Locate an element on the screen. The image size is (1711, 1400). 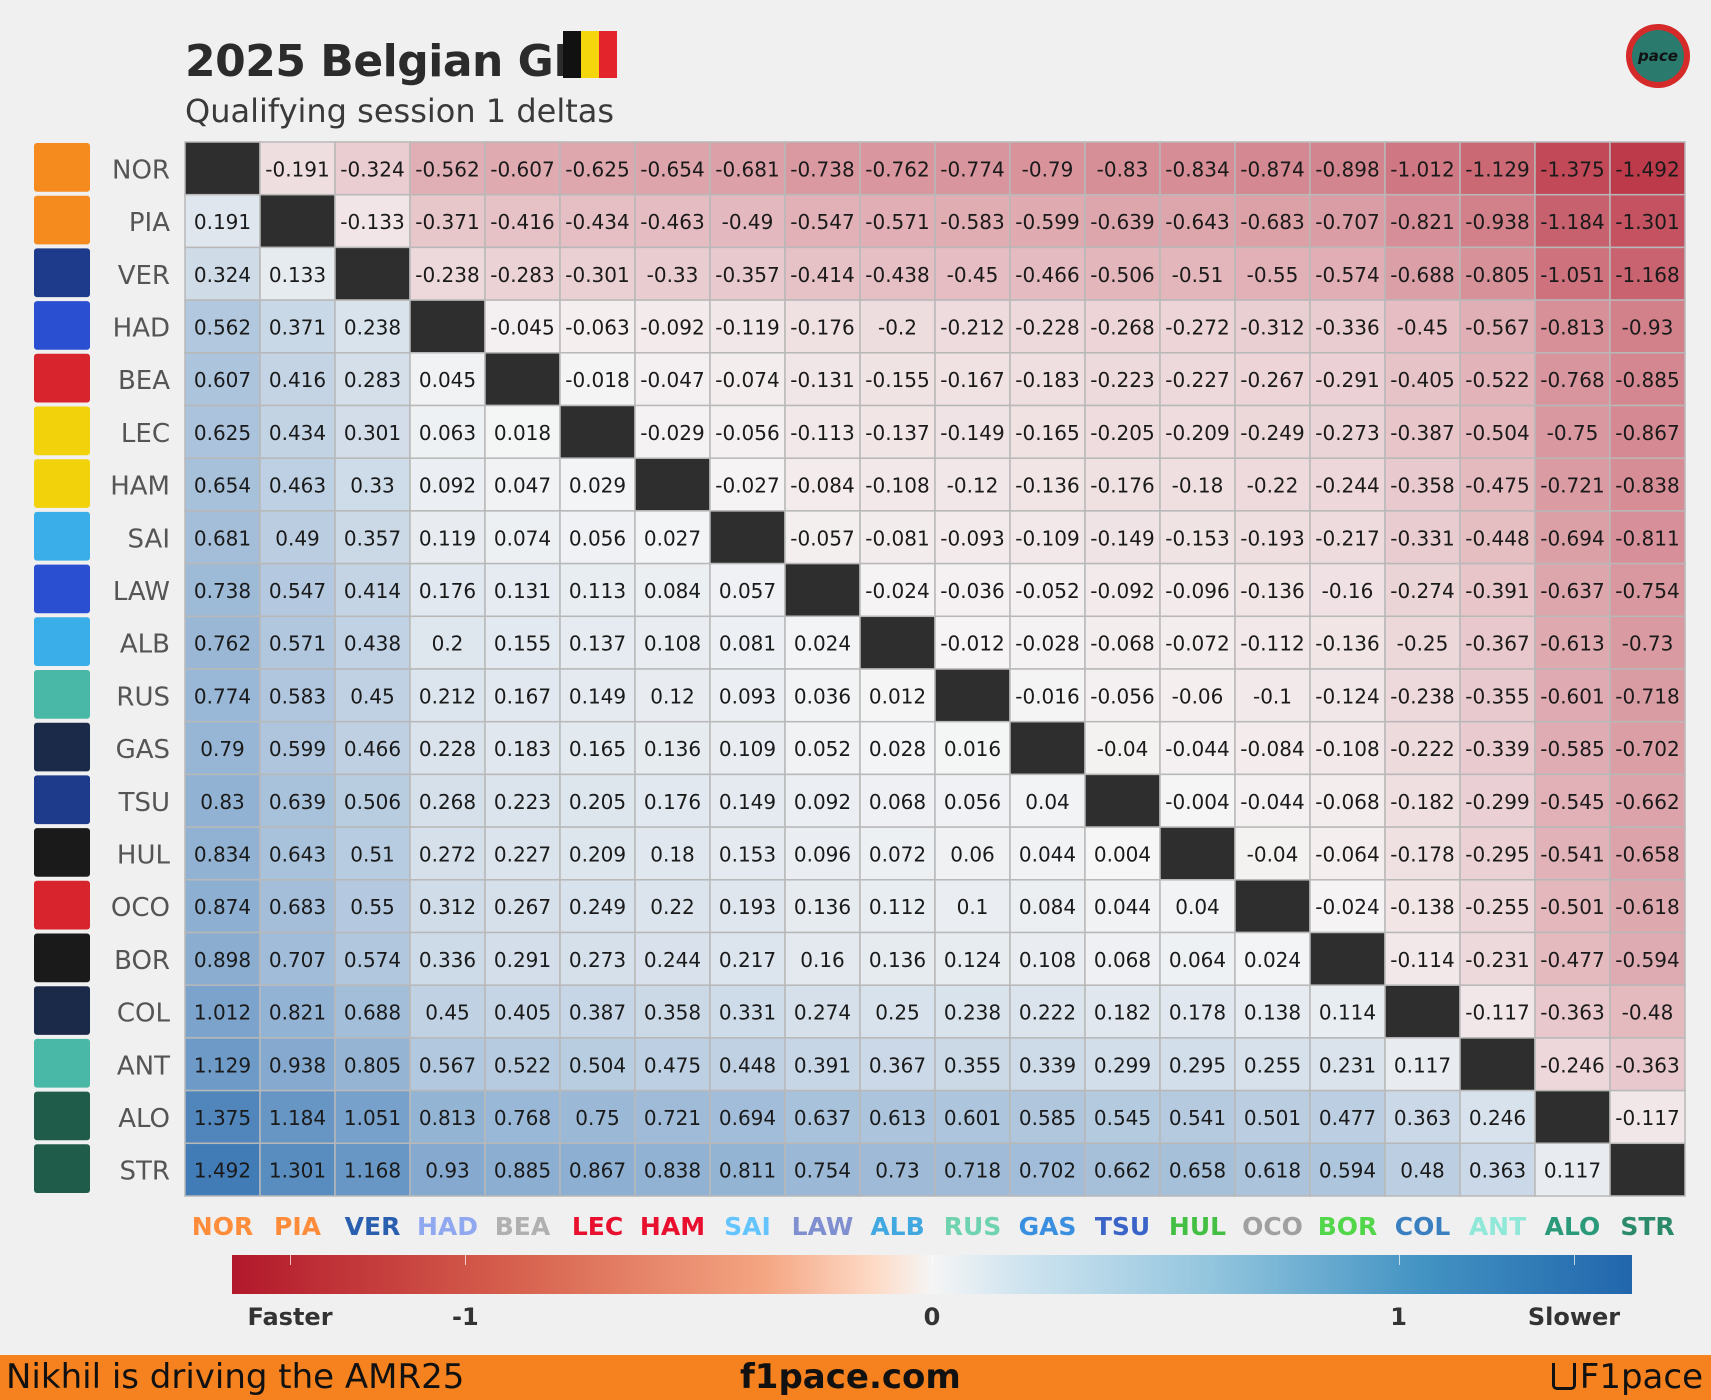
colorbar-tick is located at coordinates (1399, 1260).